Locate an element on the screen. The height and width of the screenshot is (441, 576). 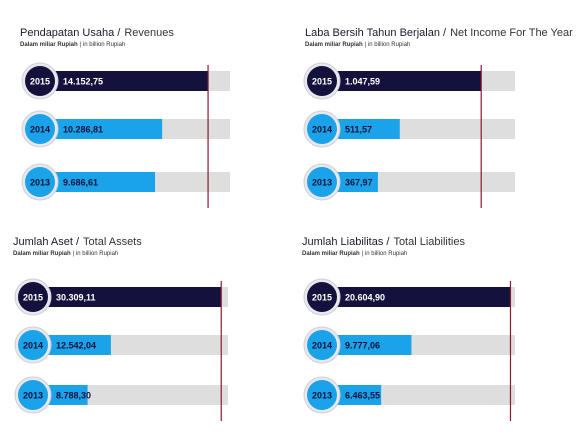
value-label: 6.463,55 is located at coordinates (362, 395).